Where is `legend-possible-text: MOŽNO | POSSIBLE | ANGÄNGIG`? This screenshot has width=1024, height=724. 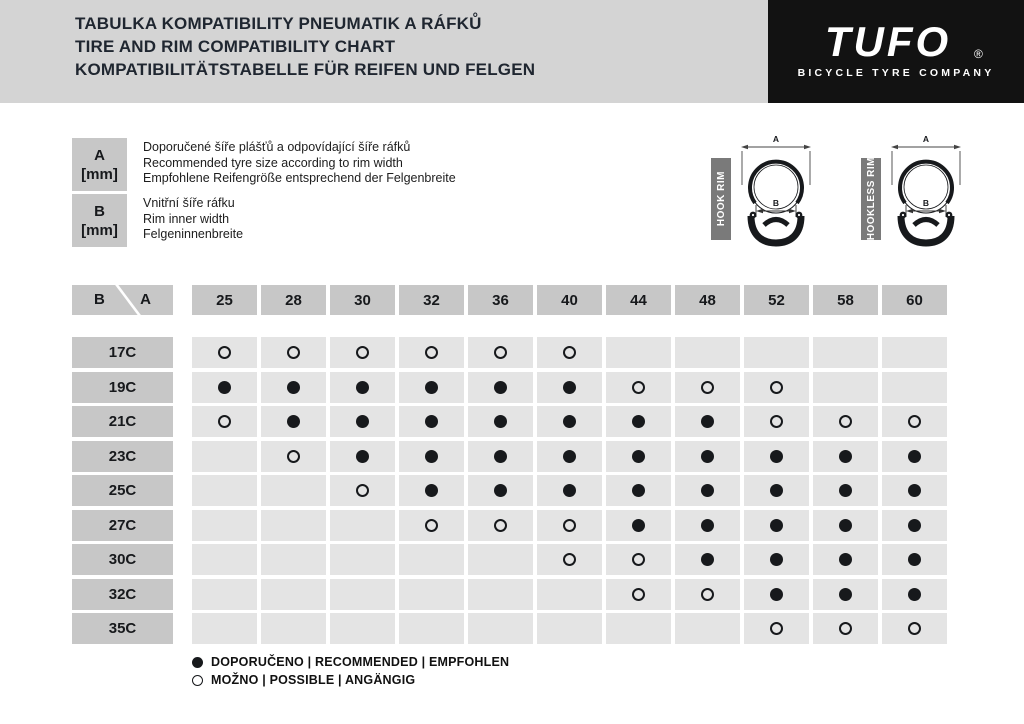 legend-possible-text: MOŽNO | POSSIBLE | ANGÄNGIG is located at coordinates (313, 680).